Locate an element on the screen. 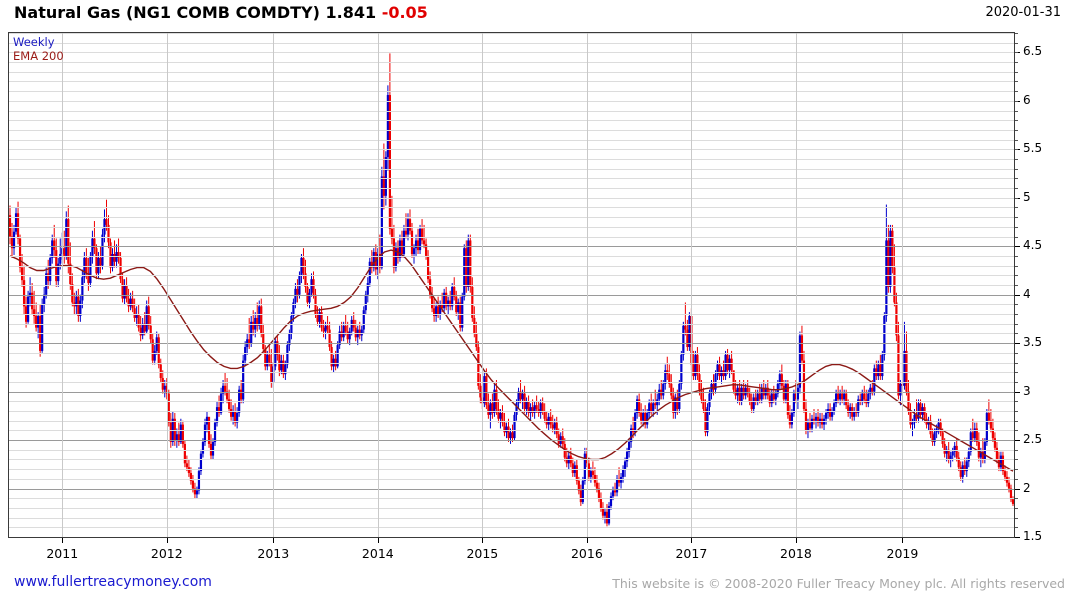 Image resolution: width=1075 pixels, height=600 pixels. legend-ema: EMA 200 is located at coordinates (38, 56).